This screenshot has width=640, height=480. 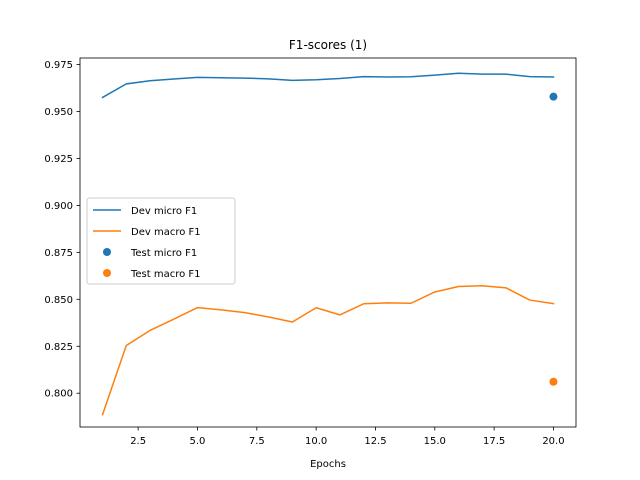 What do you see at coordinates (553, 96) in the screenshot?
I see `scatter-point-test-micro-f1` at bounding box center [553, 96].